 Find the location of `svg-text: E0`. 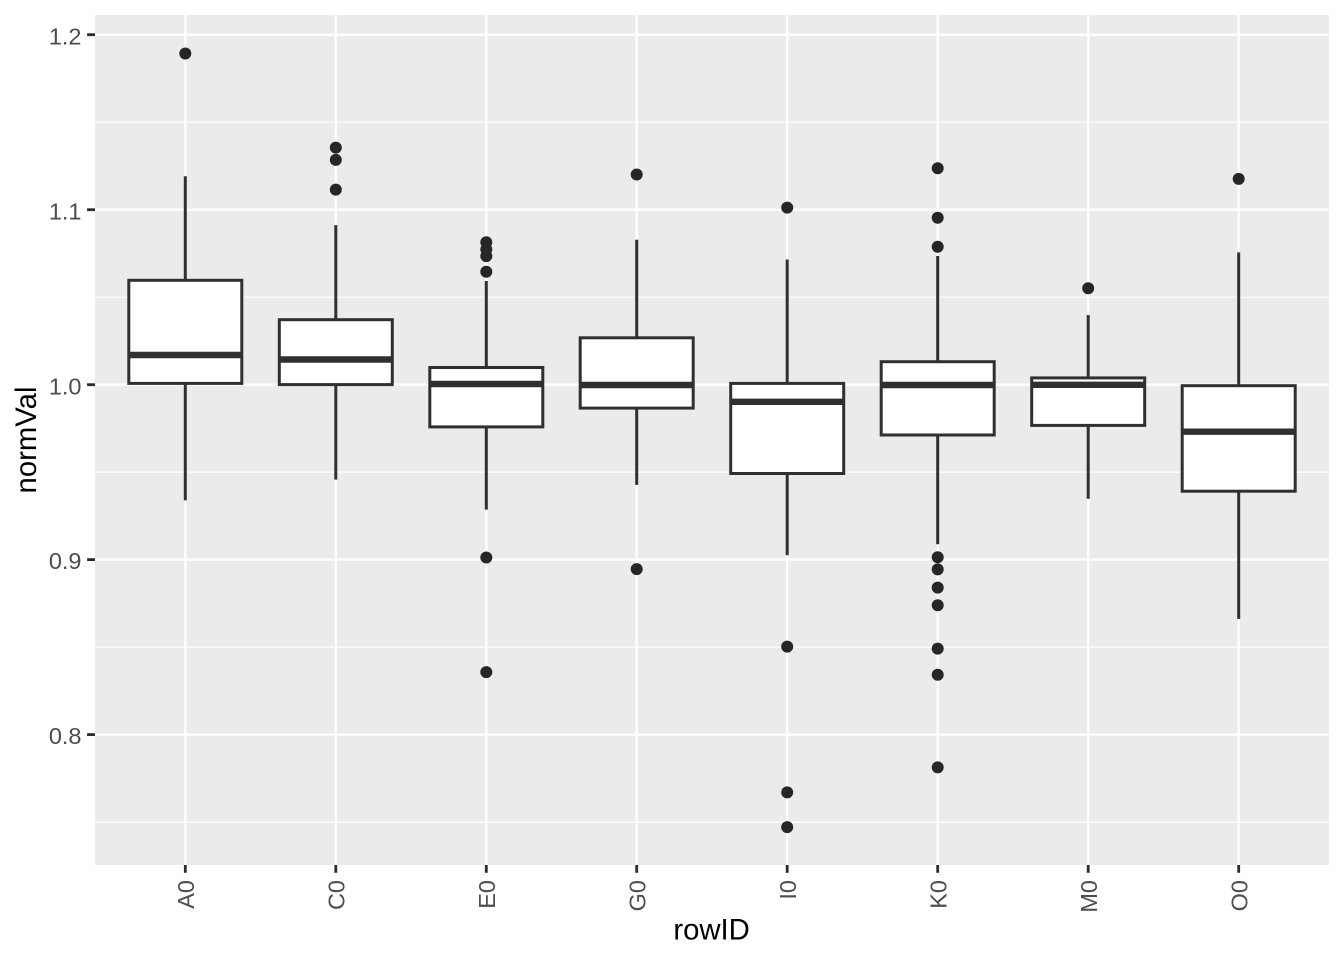

svg-text: E0 is located at coordinates (487, 894).